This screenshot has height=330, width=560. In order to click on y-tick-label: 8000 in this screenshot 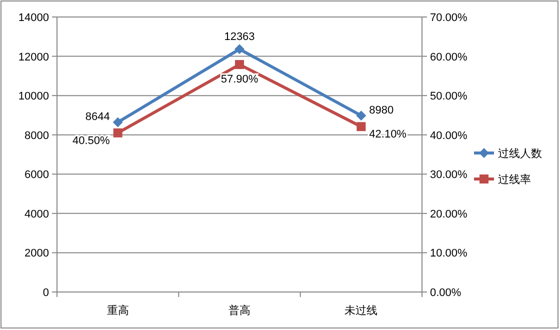, I will do `click(36, 136)`.